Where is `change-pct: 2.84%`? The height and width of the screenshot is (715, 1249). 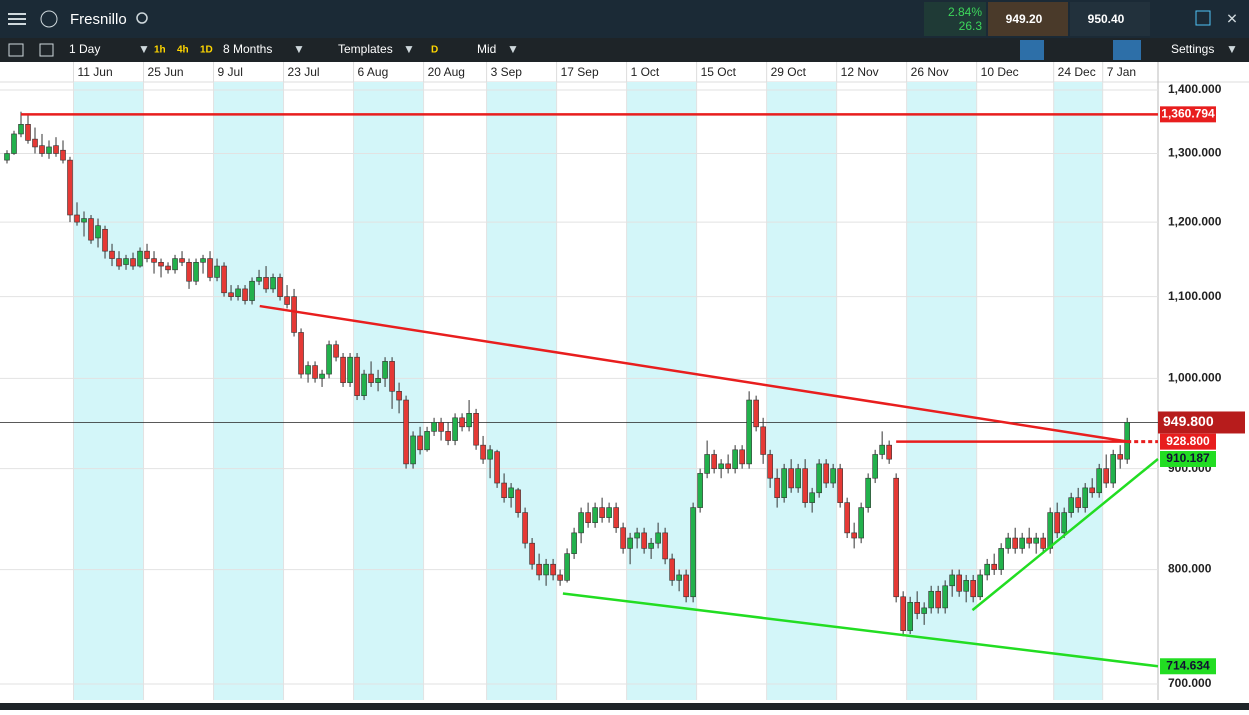 change-pct: 2.84% is located at coordinates (965, 12).